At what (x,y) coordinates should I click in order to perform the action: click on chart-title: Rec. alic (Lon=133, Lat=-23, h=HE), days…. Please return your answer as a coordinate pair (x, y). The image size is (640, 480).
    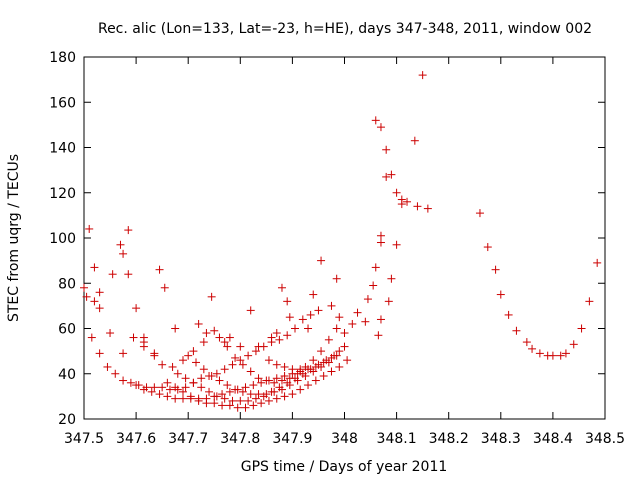
    Looking at the image, I should click on (345, 29).